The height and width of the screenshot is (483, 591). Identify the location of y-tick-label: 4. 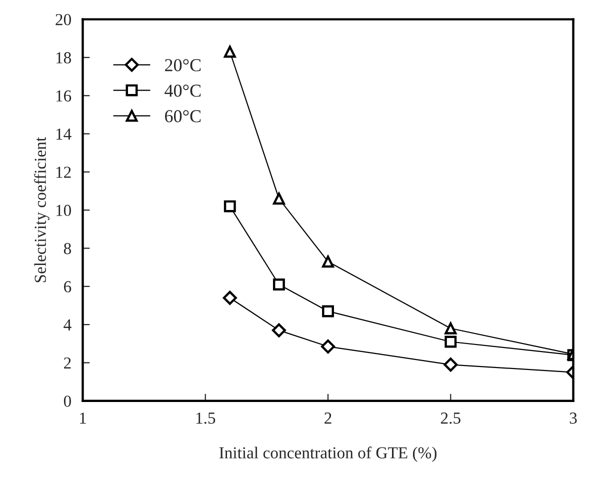
(68, 324).